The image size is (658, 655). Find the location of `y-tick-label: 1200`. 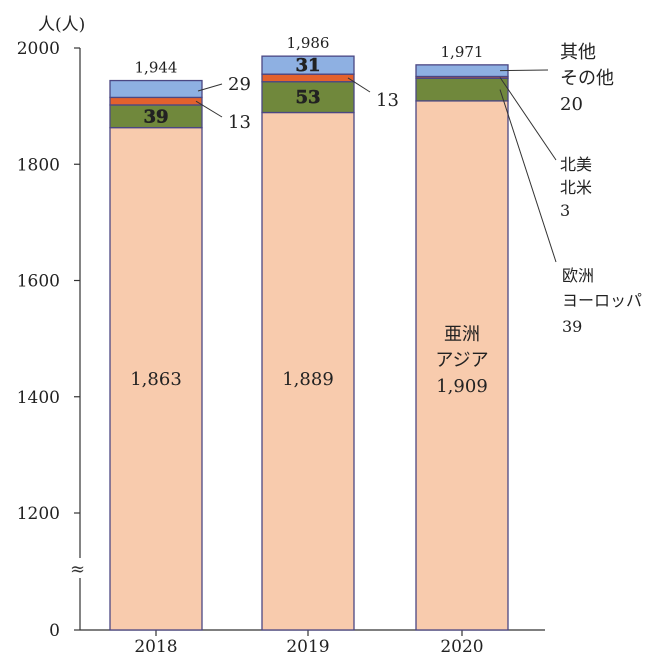

y-tick-label: 1200 is located at coordinates (38, 514).